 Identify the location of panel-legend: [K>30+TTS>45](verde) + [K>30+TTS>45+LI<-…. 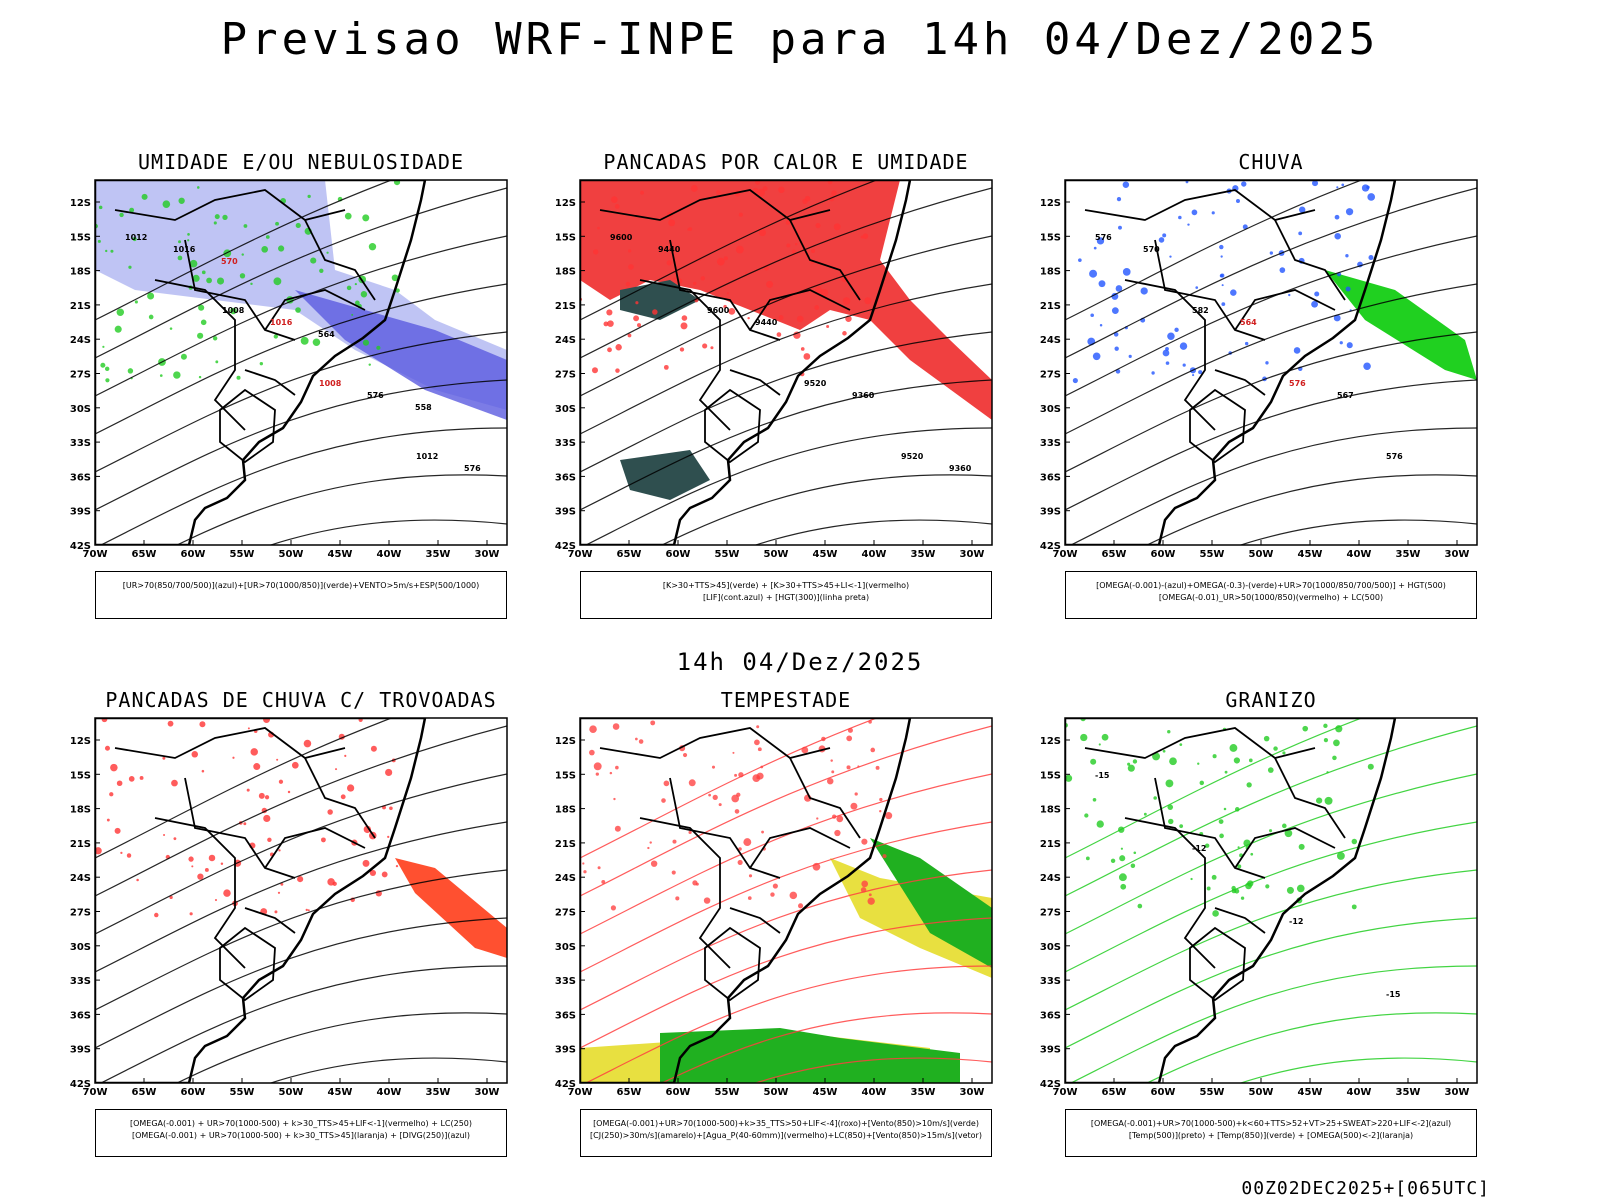
(786, 595).